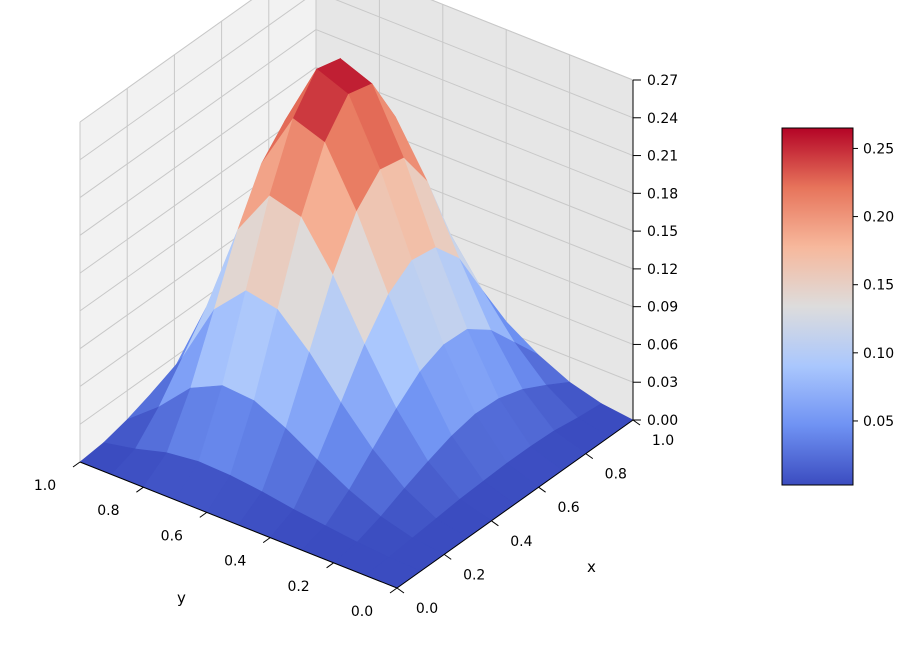 Image resolution: width=914 pixels, height=666 pixels. I want to click on z-tick-label: 0.06, so click(662, 345).